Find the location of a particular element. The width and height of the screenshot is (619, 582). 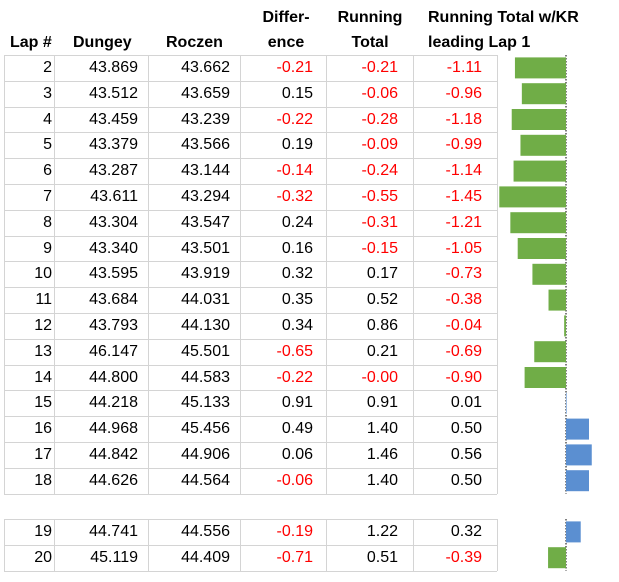

cell-running: 0.51 is located at coordinates (382, 557).